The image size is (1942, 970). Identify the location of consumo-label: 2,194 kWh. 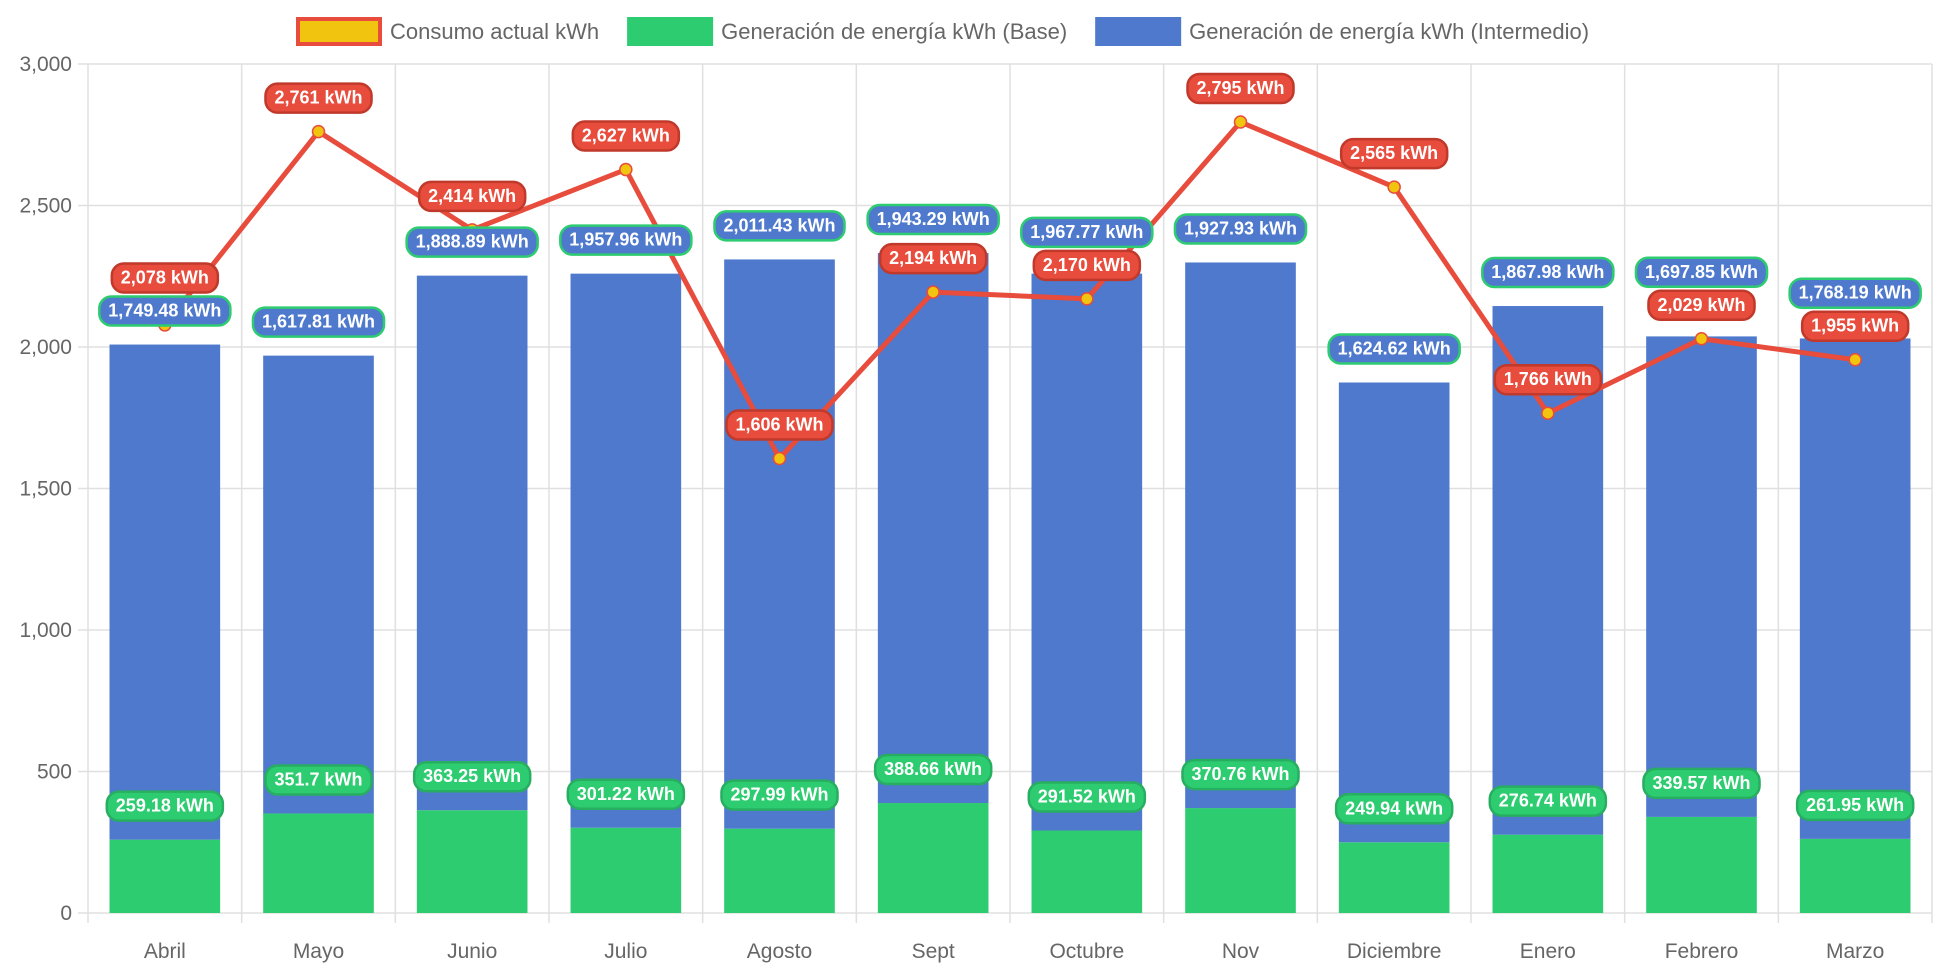
(933, 258).